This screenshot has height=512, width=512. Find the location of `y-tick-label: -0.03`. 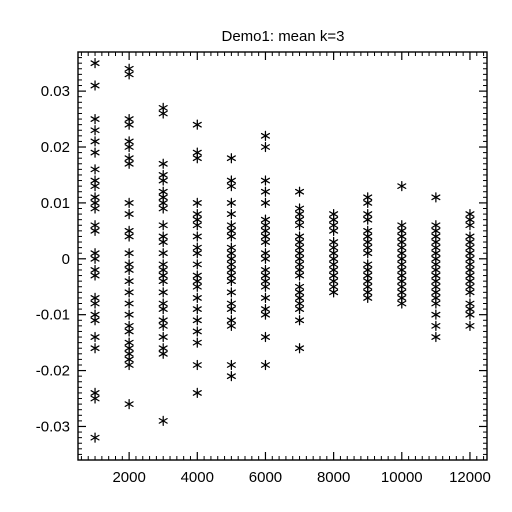

y-tick-label: -0.03 is located at coordinates (53, 426).